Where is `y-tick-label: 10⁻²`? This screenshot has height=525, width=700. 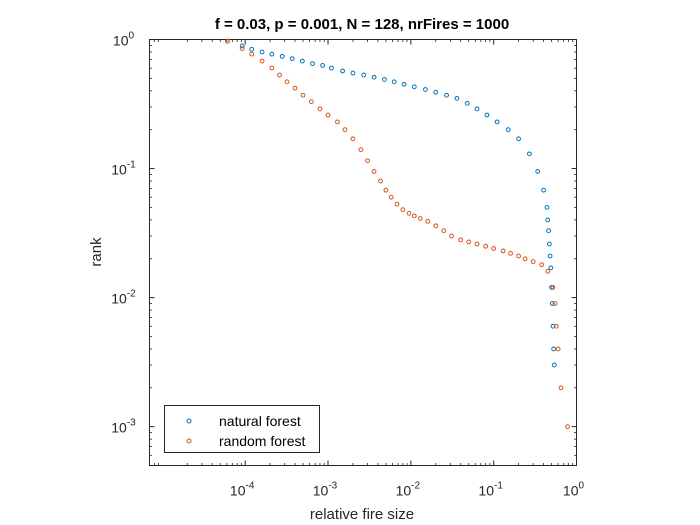
y-tick-label: 10⁻² is located at coordinates (123, 298).